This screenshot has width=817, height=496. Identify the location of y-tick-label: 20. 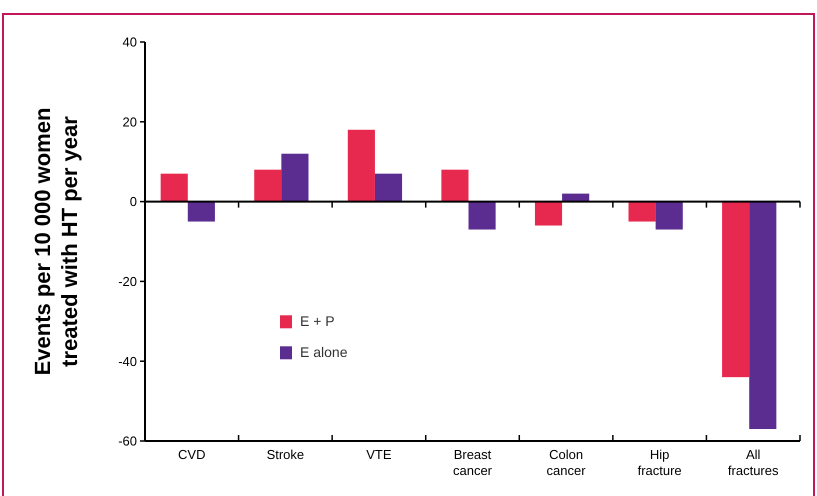
(129, 122).